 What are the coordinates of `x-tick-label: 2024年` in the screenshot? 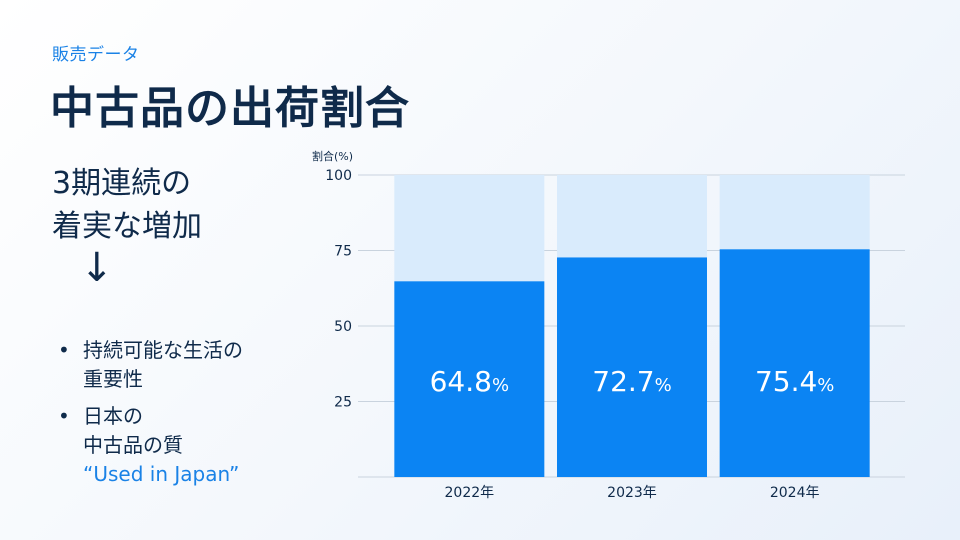 It's located at (795, 493).